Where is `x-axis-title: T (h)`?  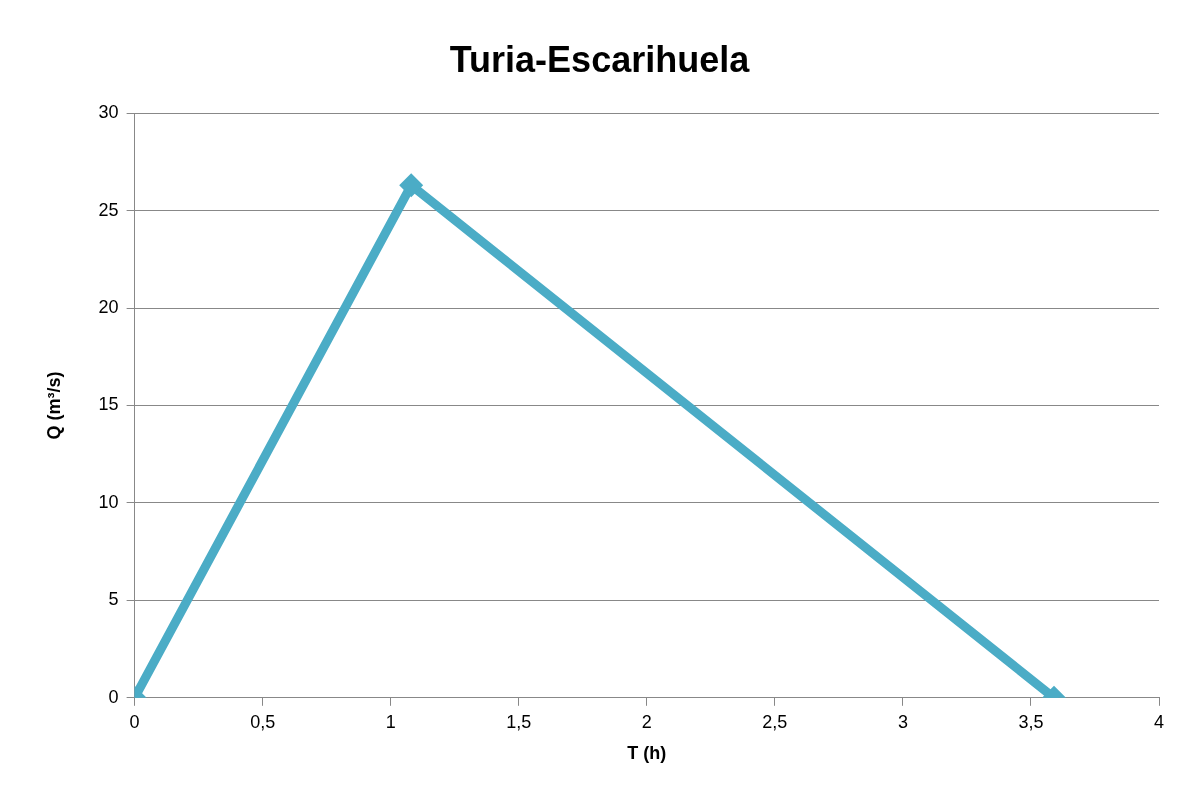 x-axis-title: T (h) is located at coordinates (647, 753).